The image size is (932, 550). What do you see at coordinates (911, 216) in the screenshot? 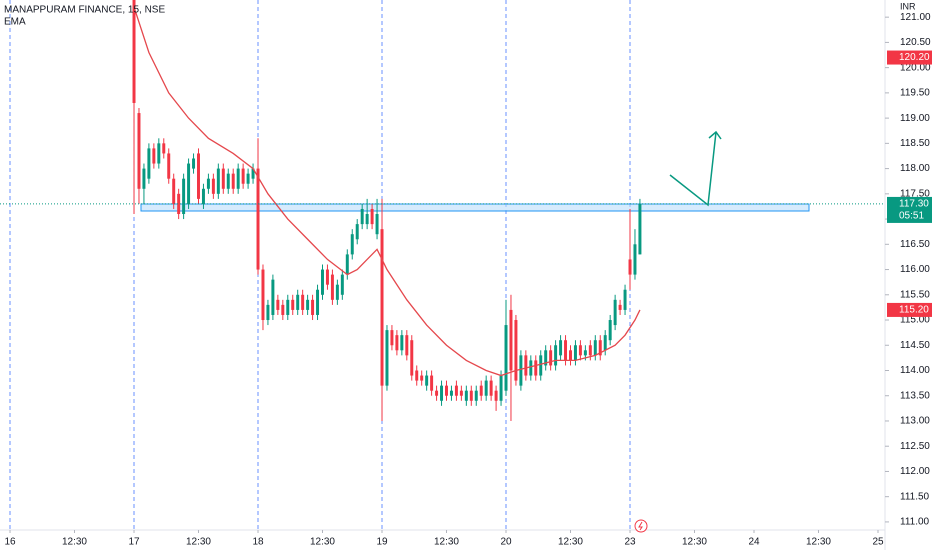
I see `countdown-label: 05:51` at bounding box center [911, 216].